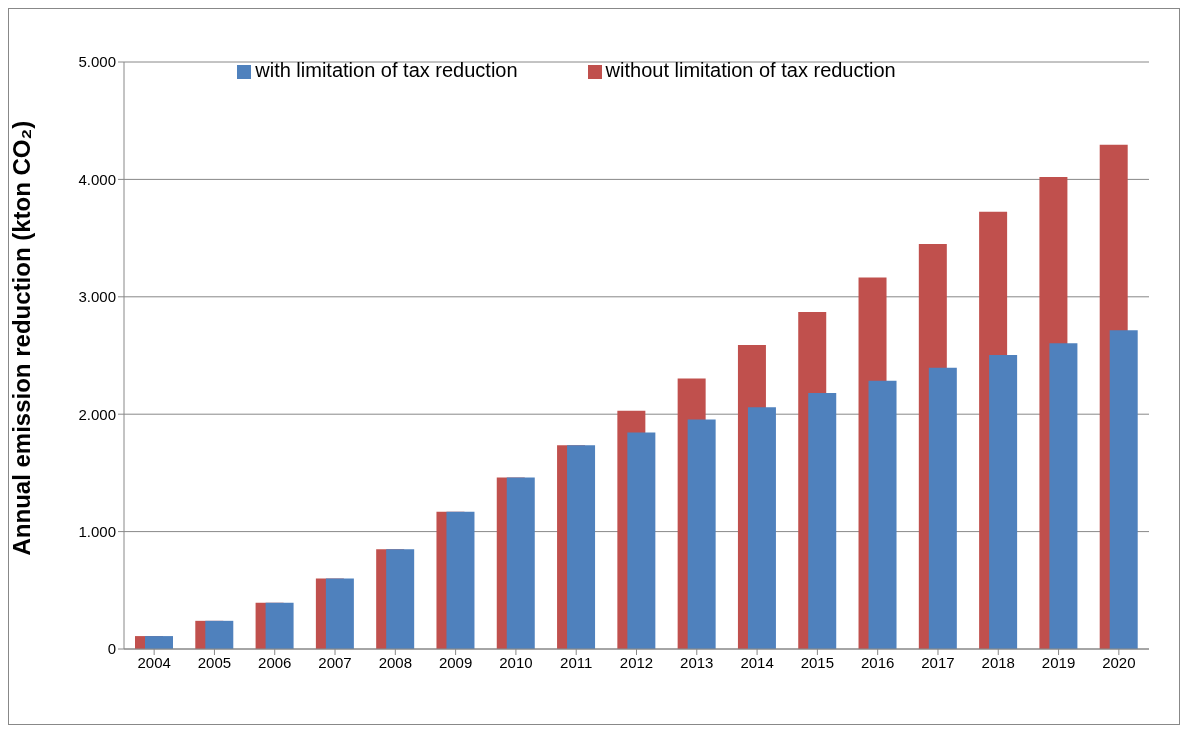 This screenshot has height=731, width=1185. What do you see at coordinates (938, 662) in the screenshot?
I see `x-tick-label: 2017` at bounding box center [938, 662].